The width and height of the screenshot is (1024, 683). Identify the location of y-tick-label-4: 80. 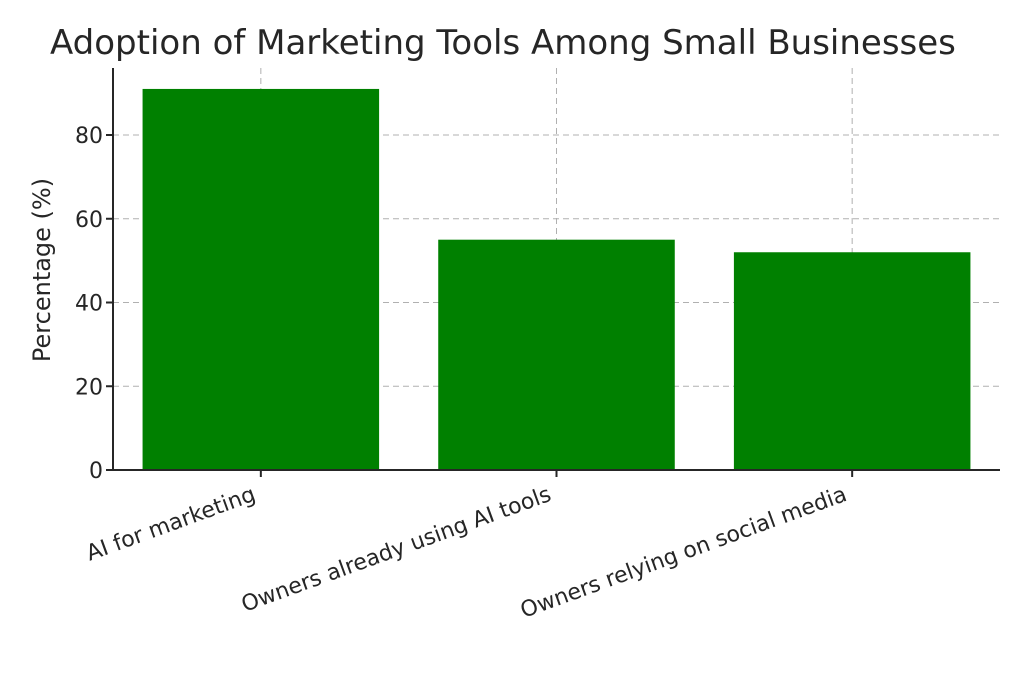
(89, 136).